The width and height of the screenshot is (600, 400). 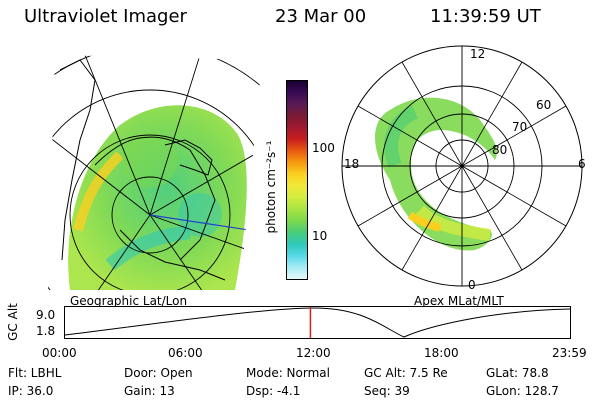 What do you see at coordinates (46, 315) in the screenshot?
I see `timeline-ytick-9: 9.0` at bounding box center [46, 315].